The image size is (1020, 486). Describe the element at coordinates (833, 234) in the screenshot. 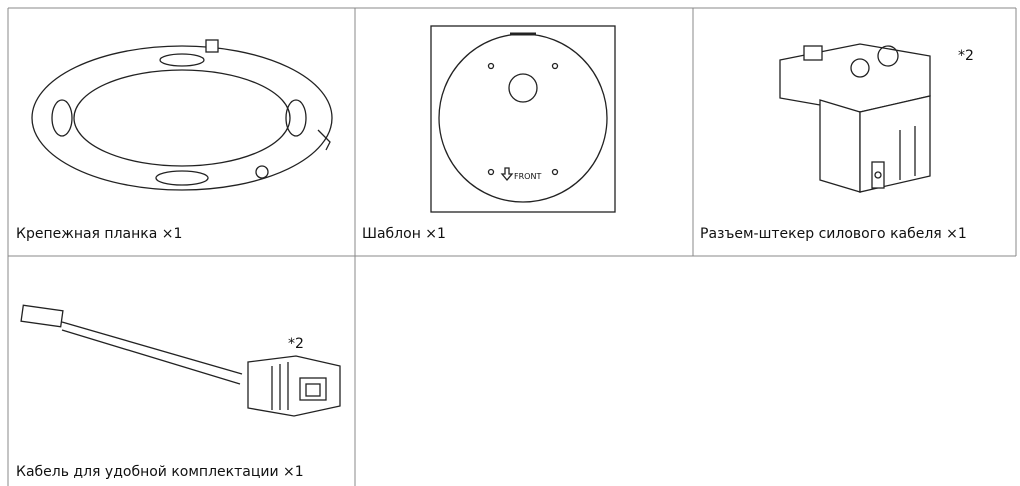

I see `caption: Разъем-штекер силового кабеля ×1` at that location.